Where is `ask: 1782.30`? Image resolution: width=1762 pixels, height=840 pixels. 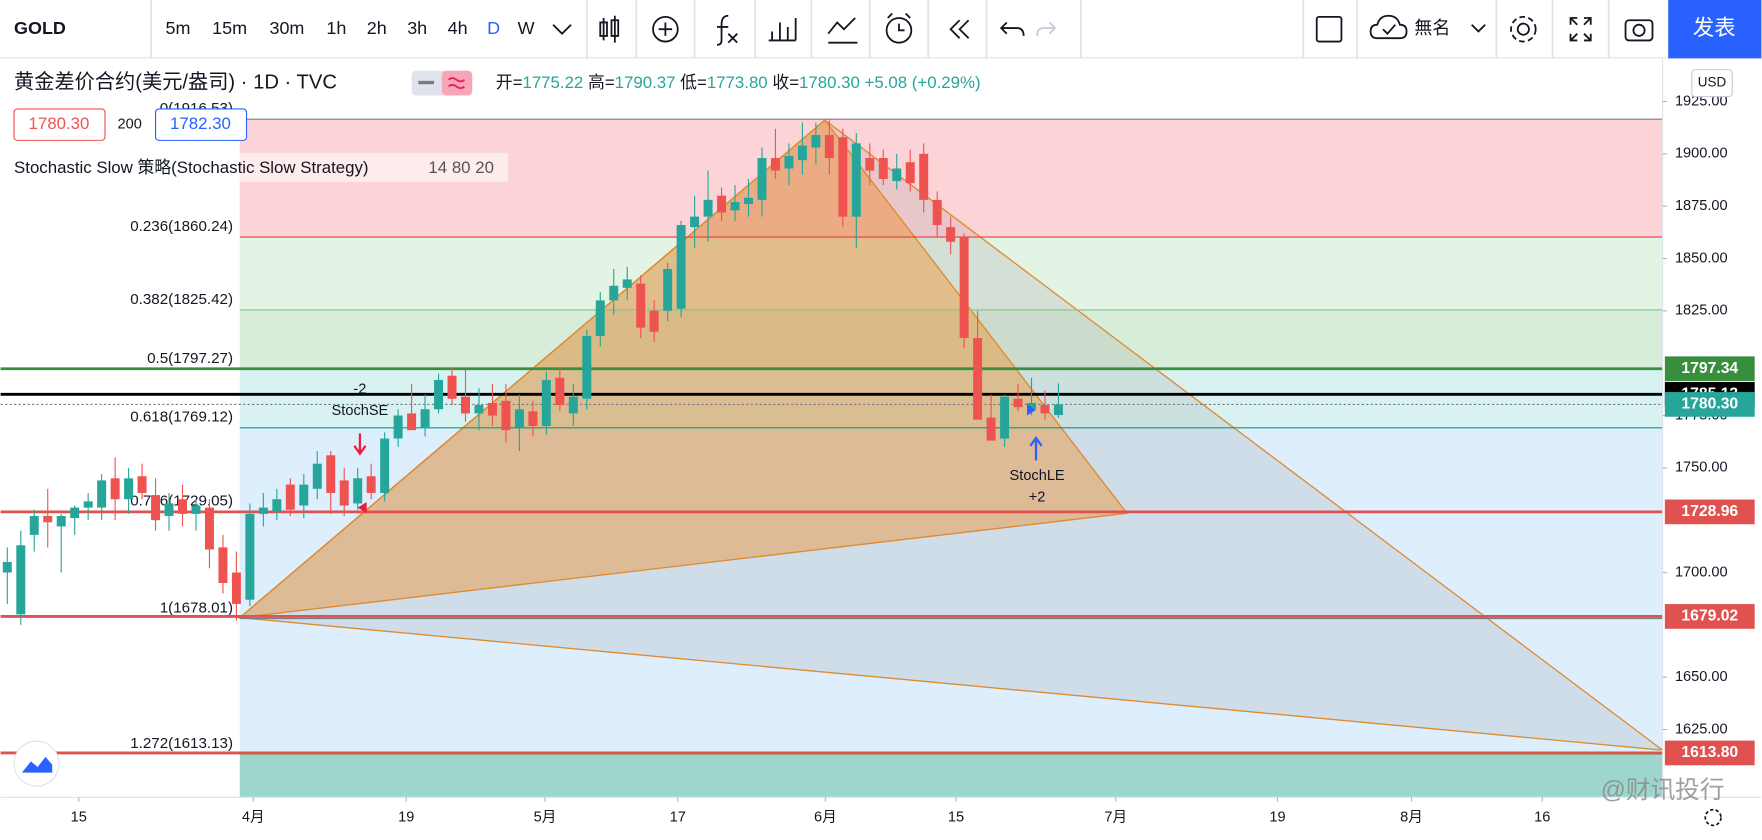 ask: 1782.30 is located at coordinates (200, 123).